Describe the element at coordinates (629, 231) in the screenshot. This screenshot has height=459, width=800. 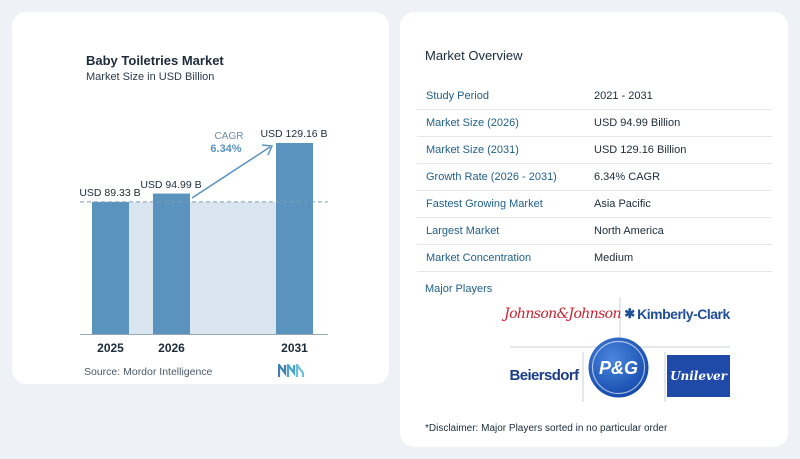
I see `overview-value: North America` at that location.